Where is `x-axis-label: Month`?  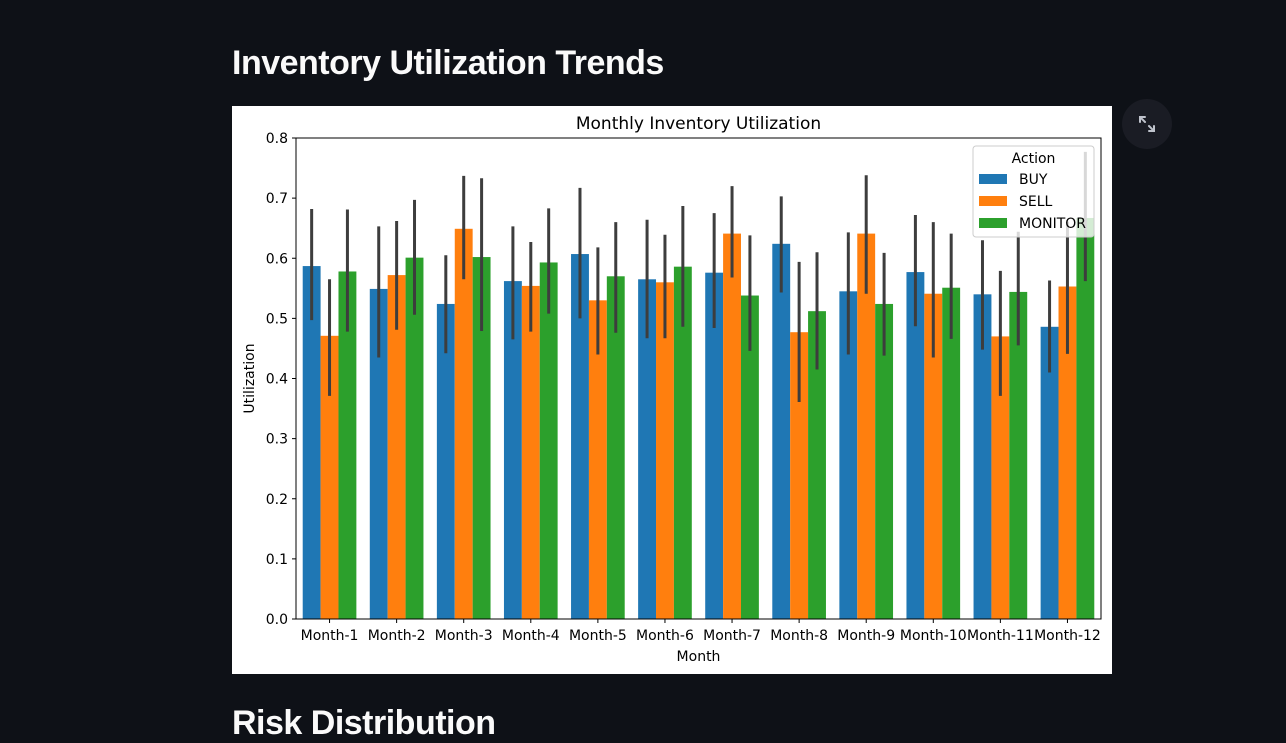 x-axis-label: Month is located at coordinates (699, 657).